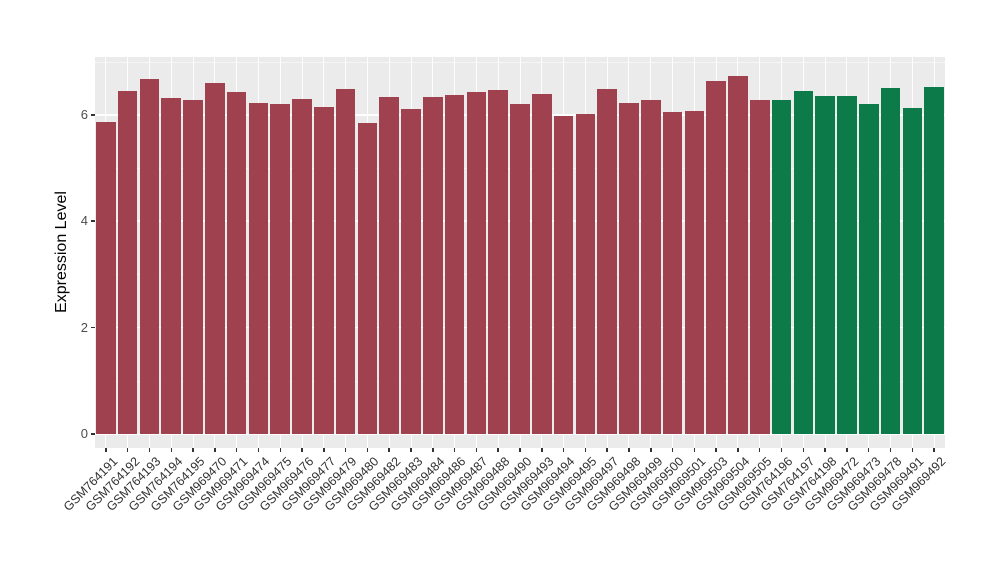  I want to click on y-axis-title: Expression Level, so click(61, 252).